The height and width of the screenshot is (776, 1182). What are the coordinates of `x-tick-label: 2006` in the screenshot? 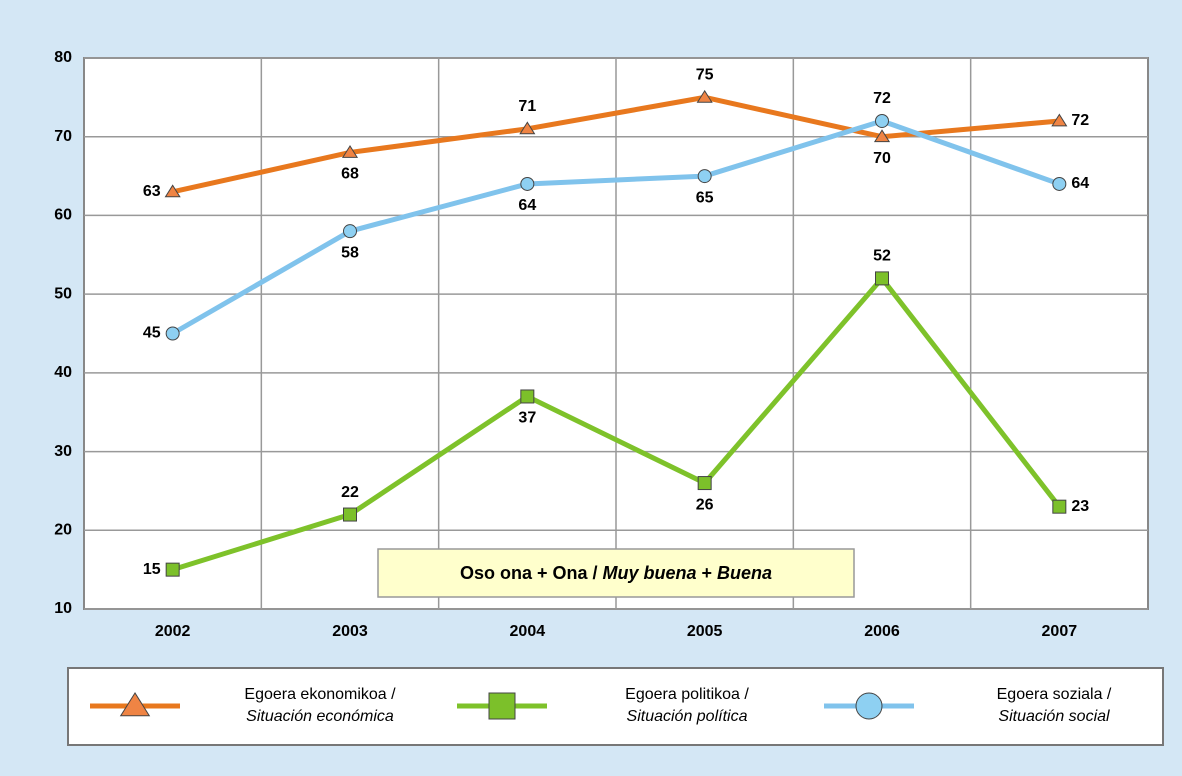 It's located at (882, 631).